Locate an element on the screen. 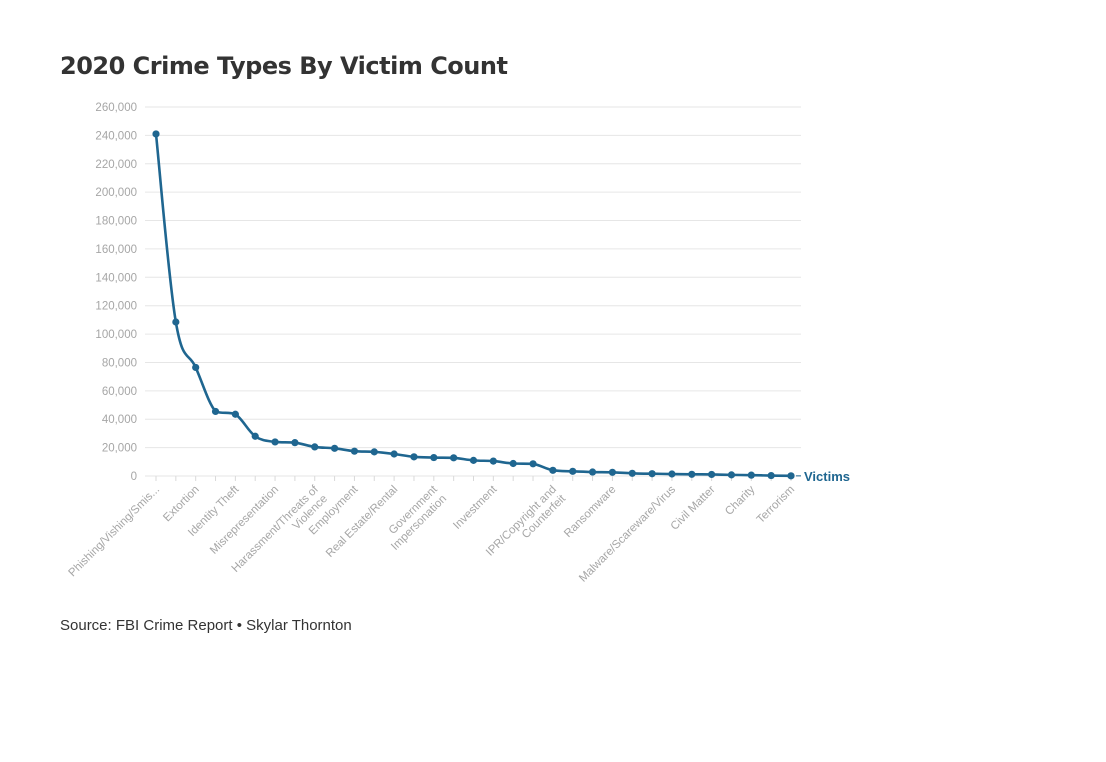 This screenshot has width=1106, height=762. x-tick-label: Malware/Scareware/Virus is located at coordinates (627, 533).